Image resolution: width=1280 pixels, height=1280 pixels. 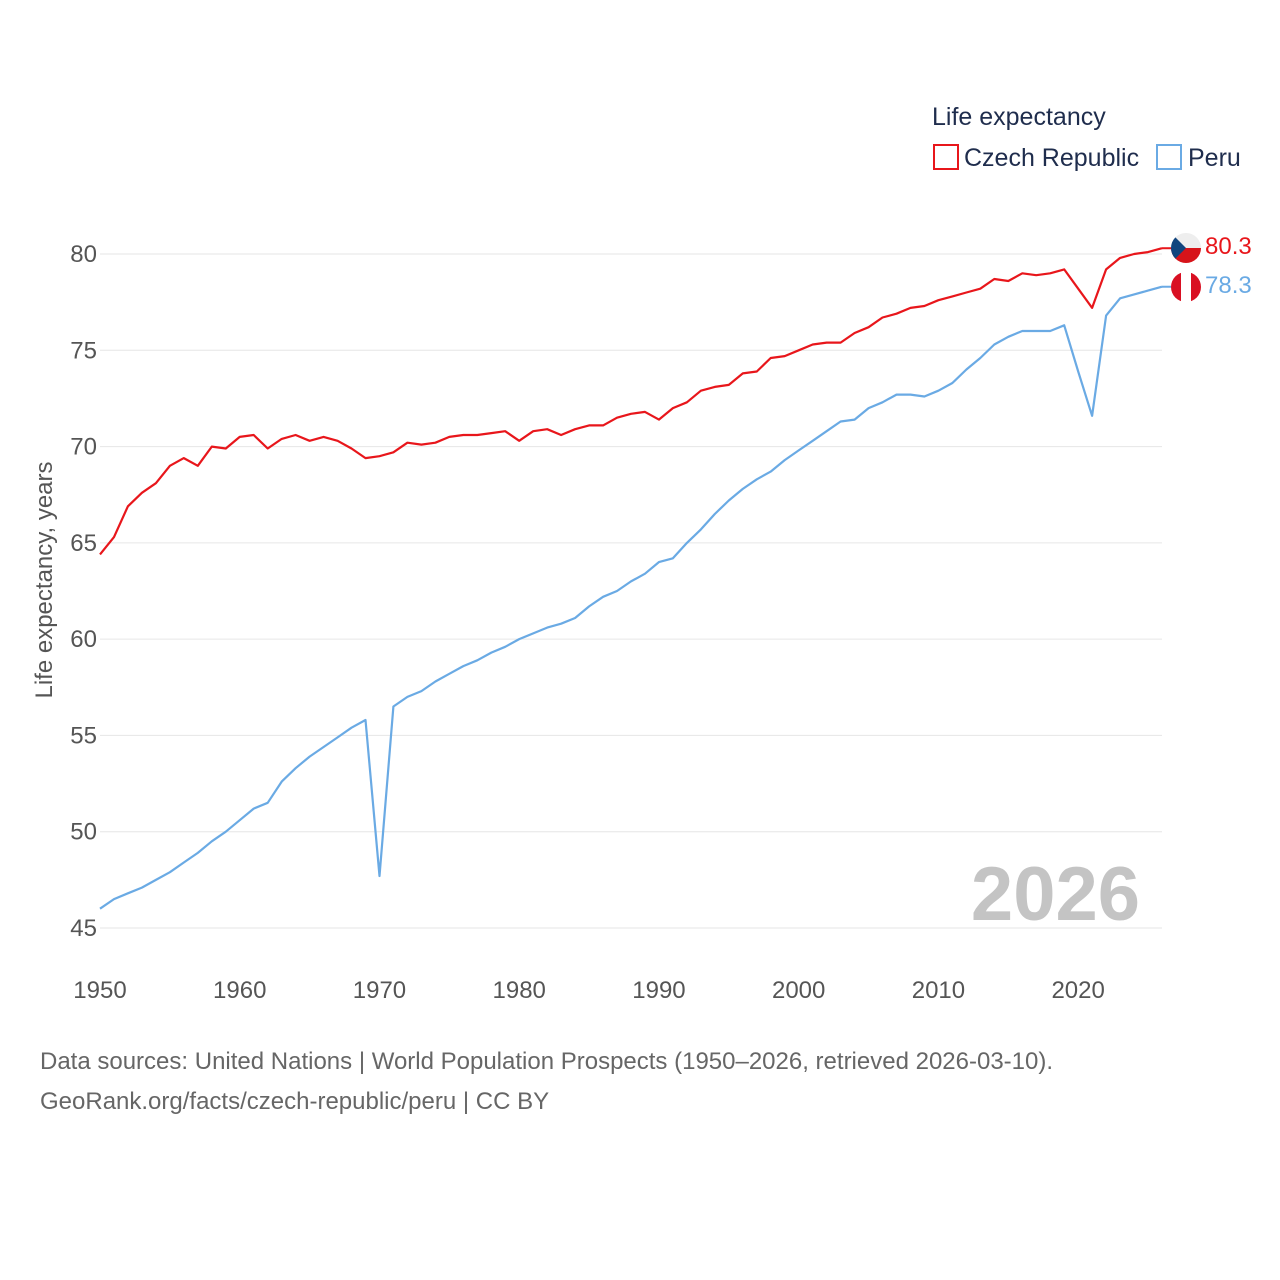 What do you see at coordinates (83, 639) in the screenshot?
I see `y-tick-label: 60` at bounding box center [83, 639].